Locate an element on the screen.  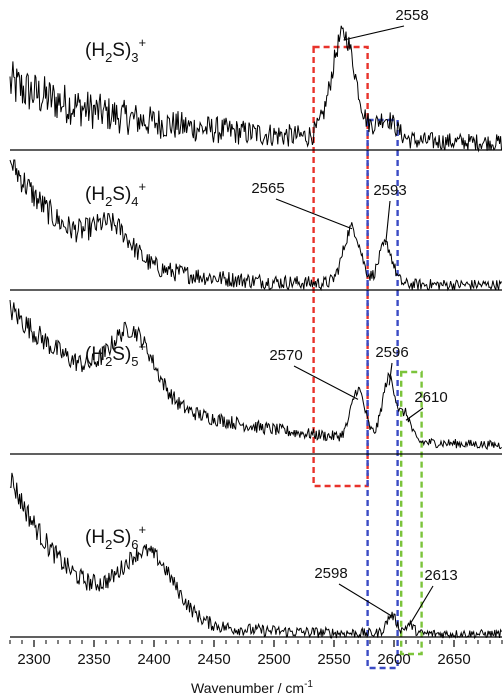
series-label: (H2S)6+ is located at coordinates (115, 537).